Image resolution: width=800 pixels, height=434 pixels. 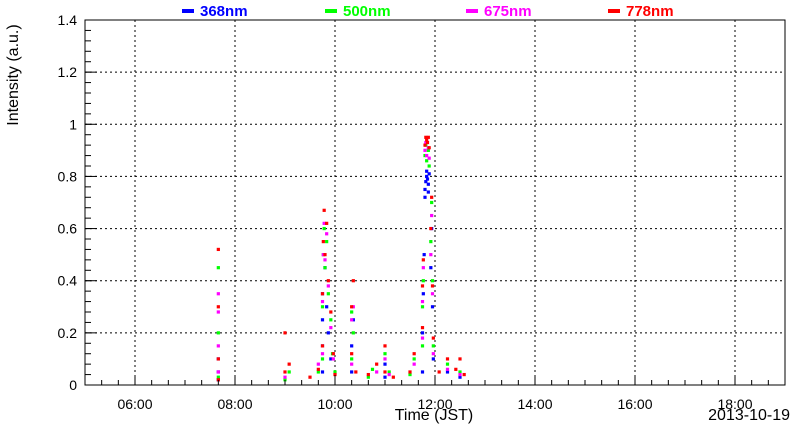 I want to click on x-tick-label: 18:00, so click(x=734, y=404).